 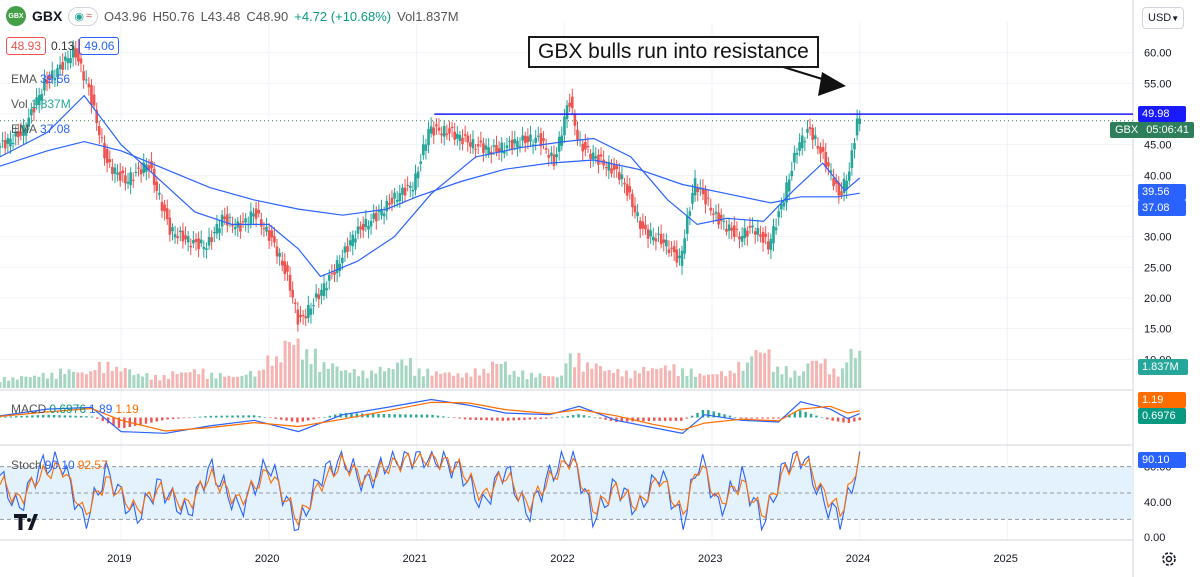 I want to click on price-tick-label: 60.00, so click(x=1158, y=54).